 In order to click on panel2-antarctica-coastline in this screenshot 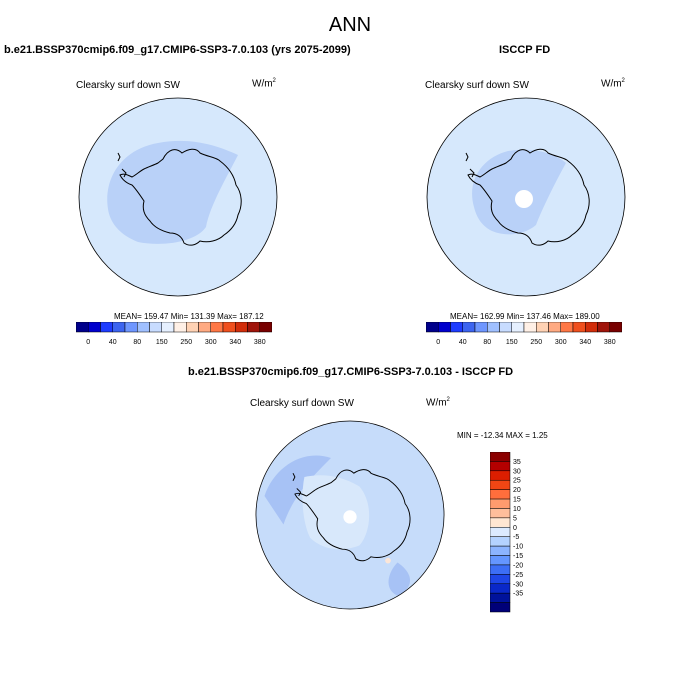, I will do `click(528, 197)`.